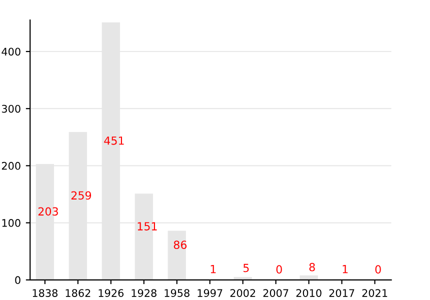  What do you see at coordinates (177, 255) in the screenshot?
I see `bar` at bounding box center [177, 255].